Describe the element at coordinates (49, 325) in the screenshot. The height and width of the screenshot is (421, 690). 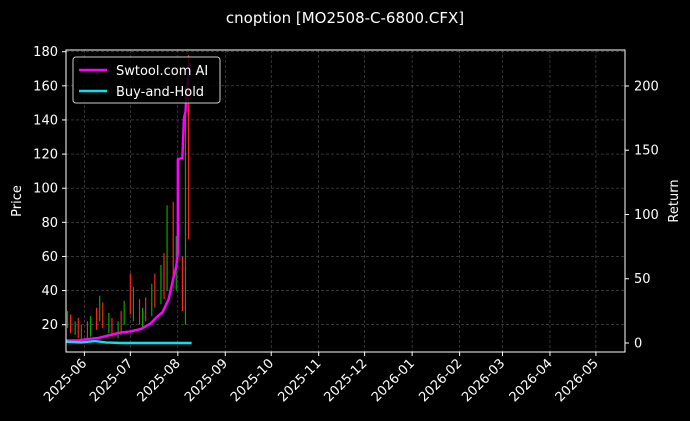
I see `y-left-tick-label: 20` at that location.